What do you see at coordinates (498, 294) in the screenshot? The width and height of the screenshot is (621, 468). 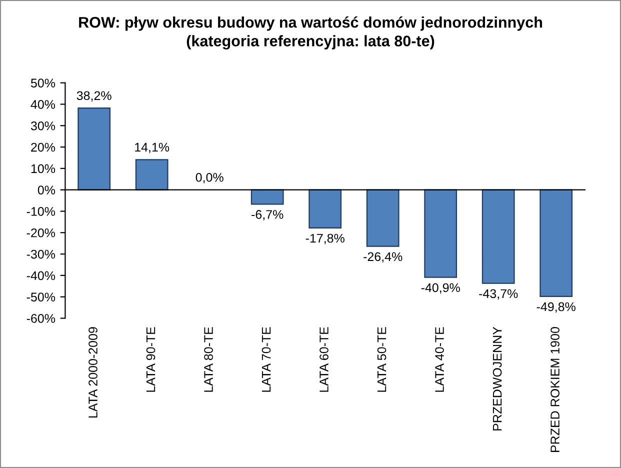 I see `data-label: -43,7%` at bounding box center [498, 294].